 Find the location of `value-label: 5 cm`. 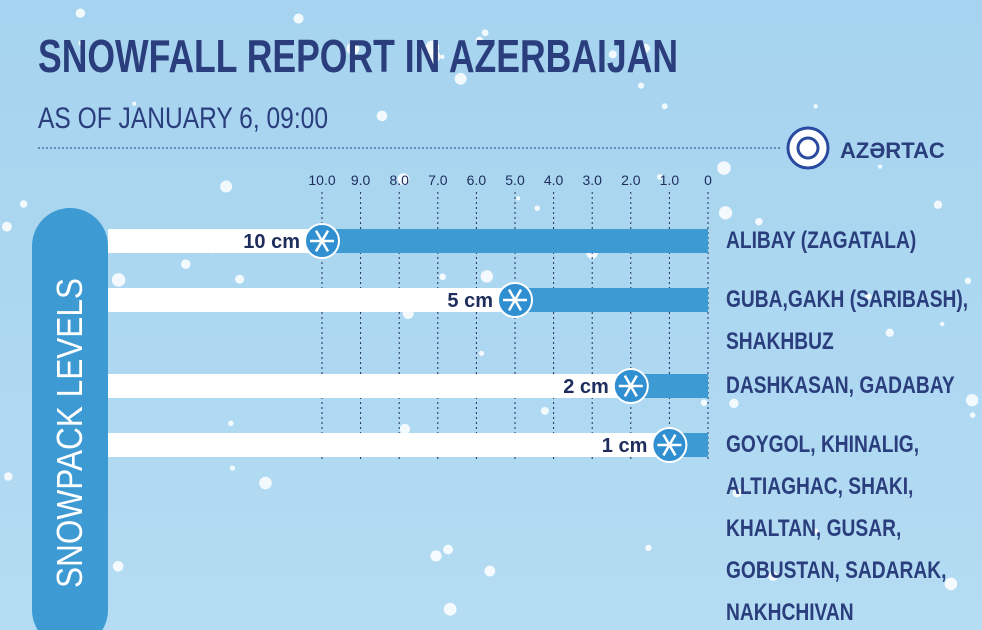

value-label: 5 cm is located at coordinates (470, 301).